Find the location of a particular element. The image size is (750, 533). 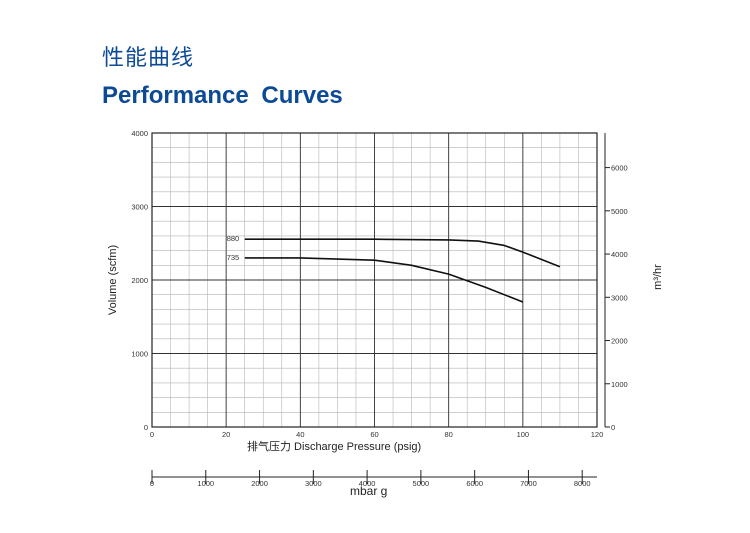

x2-tick-label: 1000 is located at coordinates (205, 483).